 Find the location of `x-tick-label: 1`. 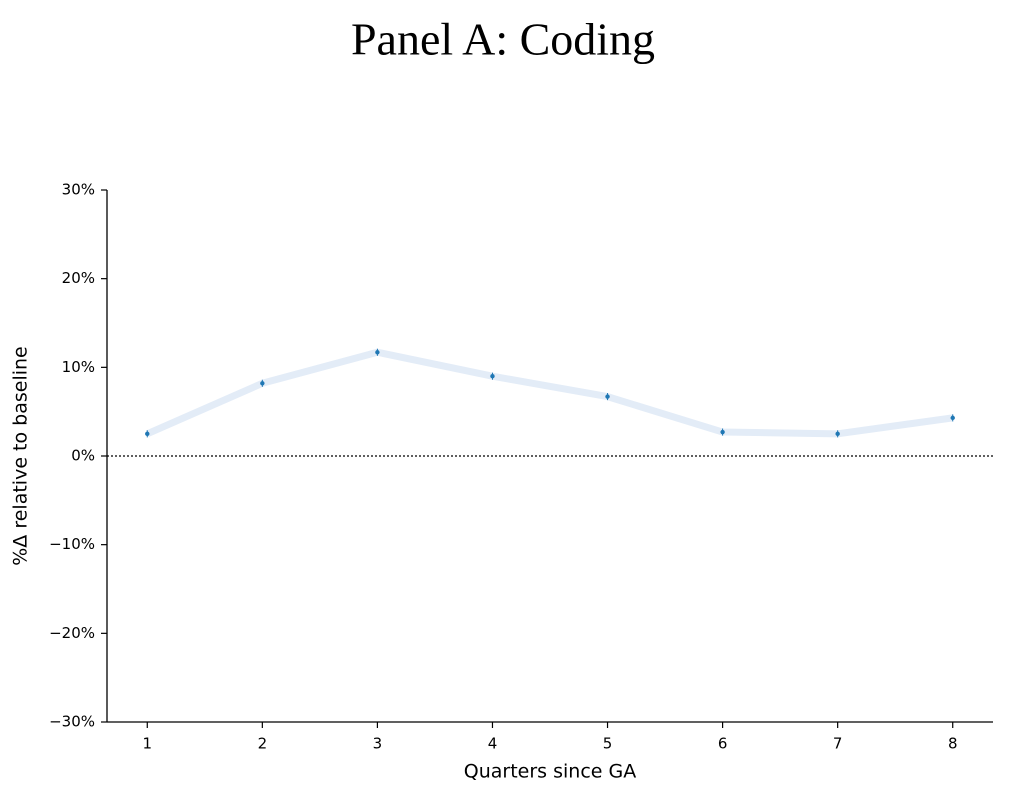

x-tick-label: 1 is located at coordinates (147, 744).